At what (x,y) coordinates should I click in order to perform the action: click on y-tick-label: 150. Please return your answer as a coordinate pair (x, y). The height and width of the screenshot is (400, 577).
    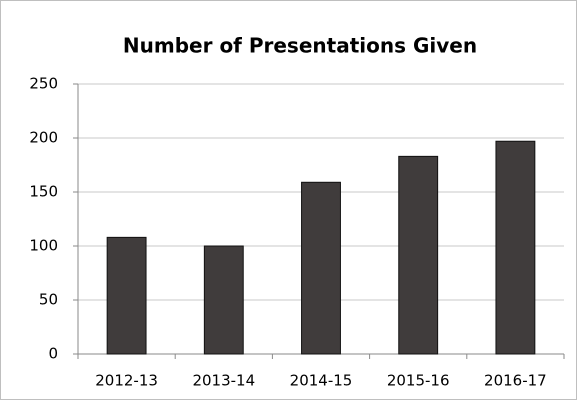
    Looking at the image, I should click on (43, 192).